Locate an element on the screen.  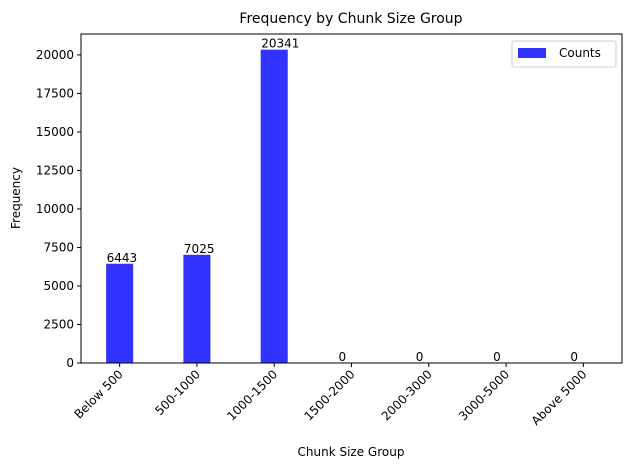
x-tick-label-3: 1500-2000 is located at coordinates (329, 395).